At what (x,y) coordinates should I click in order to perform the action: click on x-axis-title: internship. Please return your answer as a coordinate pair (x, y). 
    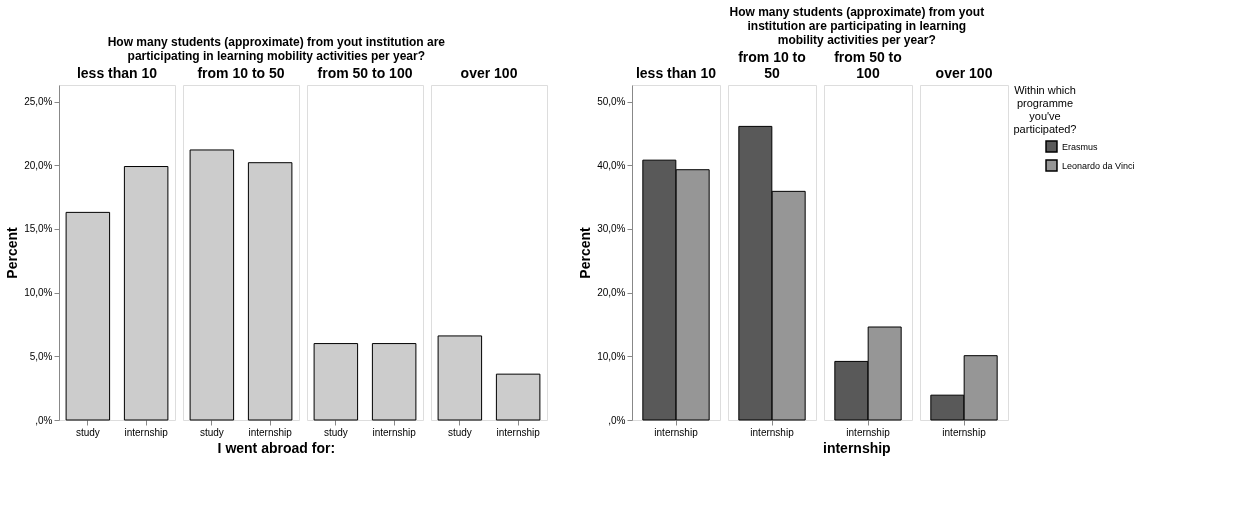
    Looking at the image, I should click on (856, 447).